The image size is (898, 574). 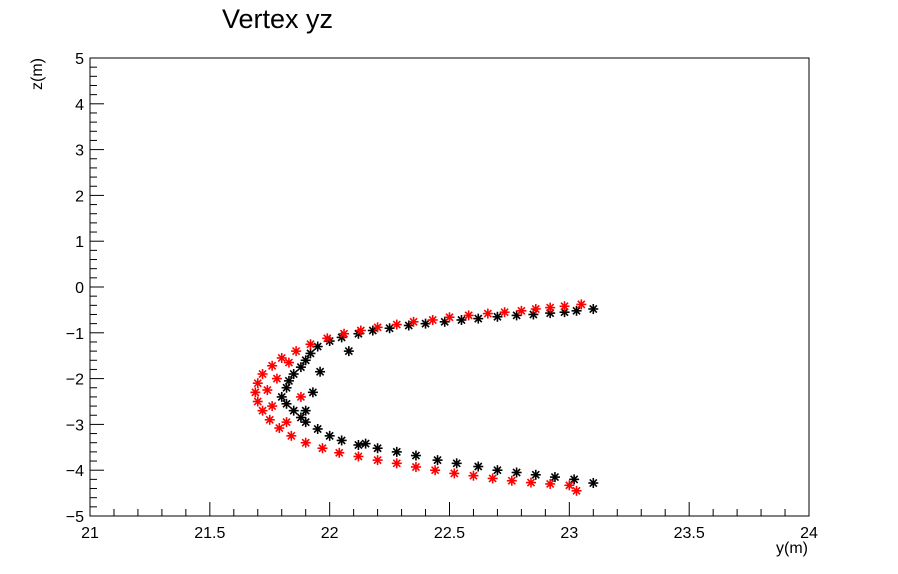 I want to click on x-tick-labels: 21 21.5 22 22.5 23 23.5 24, so click(x=449, y=533).